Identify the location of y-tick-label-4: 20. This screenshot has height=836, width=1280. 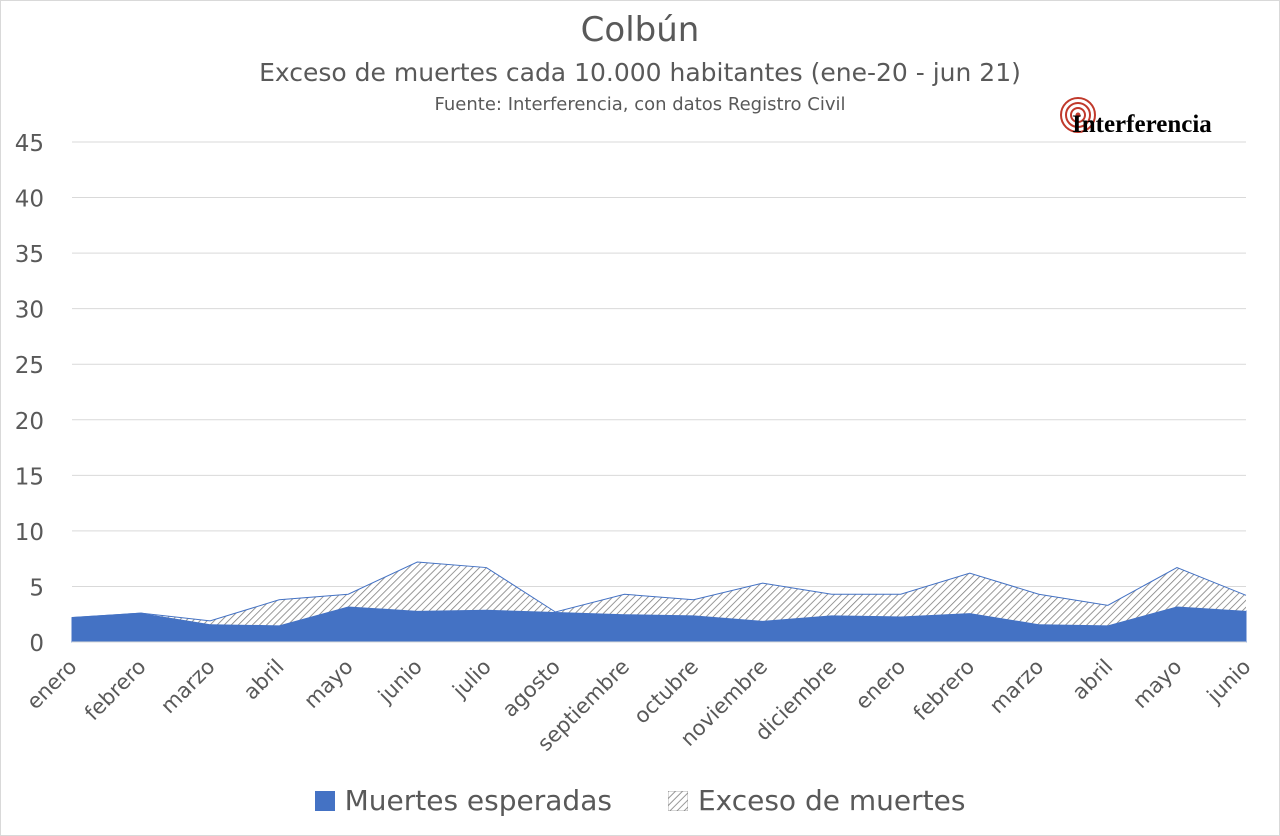
(29, 422).